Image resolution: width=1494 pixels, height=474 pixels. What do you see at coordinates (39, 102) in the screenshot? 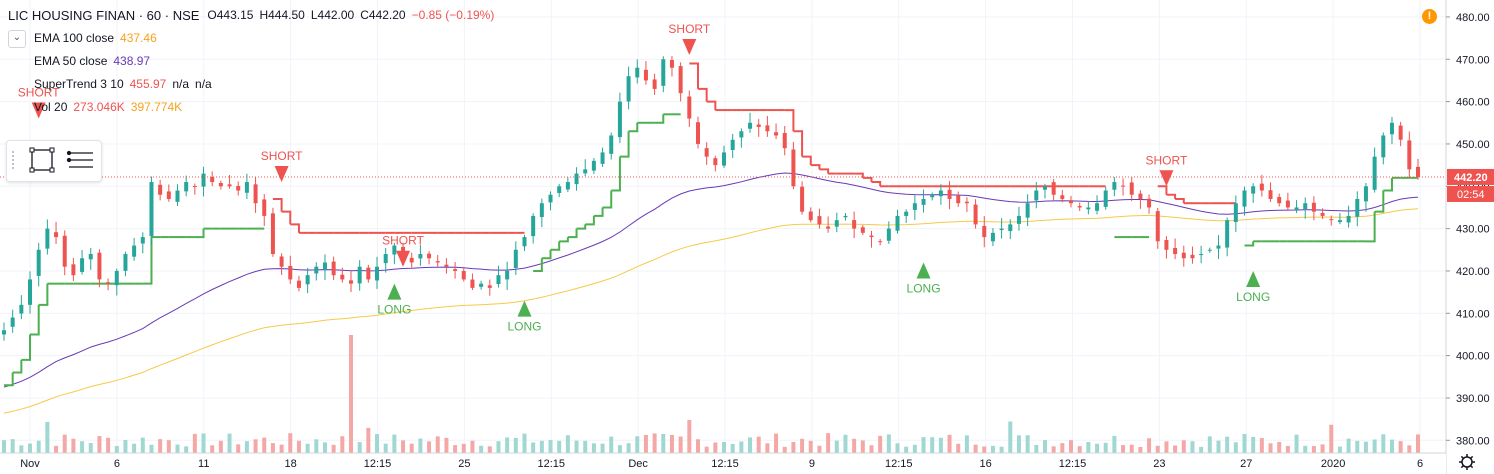
I see `short-signal: SHORT` at bounding box center [39, 102].